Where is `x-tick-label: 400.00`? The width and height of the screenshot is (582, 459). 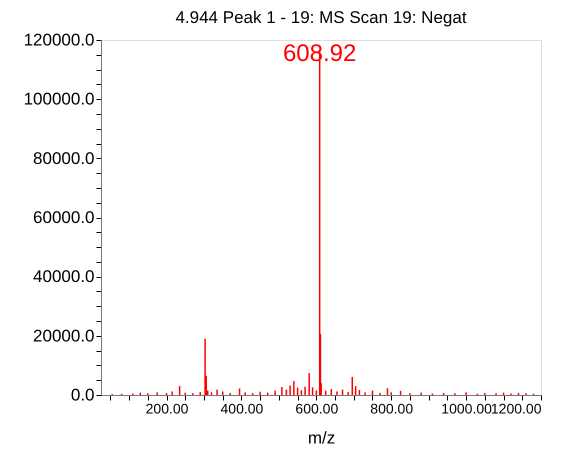
x-tick-label: 400.00 is located at coordinates (242, 408).